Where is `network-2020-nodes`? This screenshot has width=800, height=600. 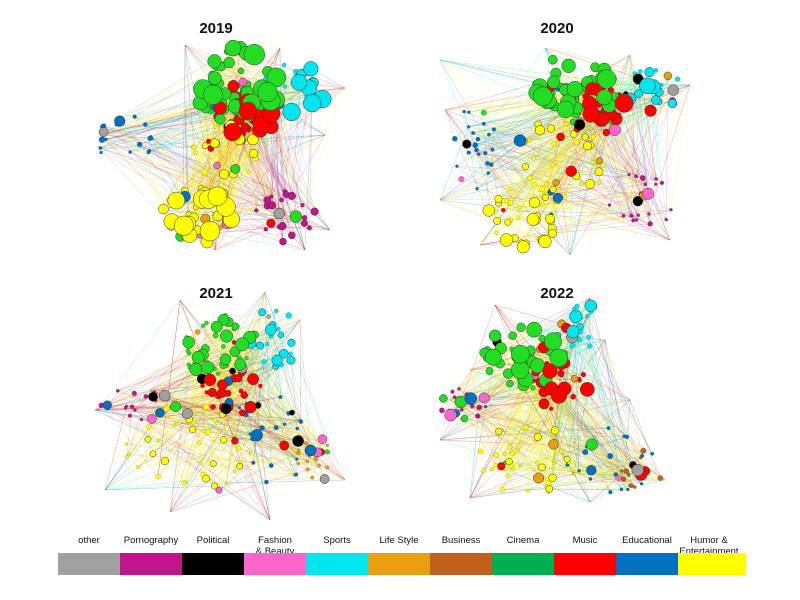 network-2020-nodes is located at coordinates (566, 154).